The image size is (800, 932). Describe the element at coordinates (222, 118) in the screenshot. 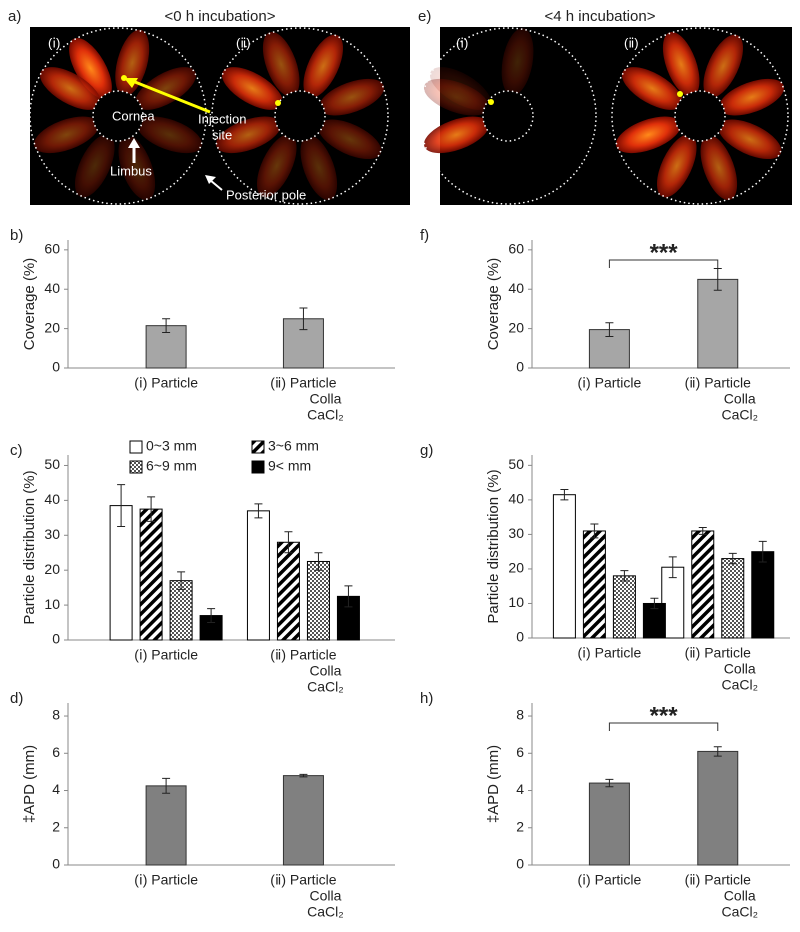

I see `image-label: Injection` at that location.